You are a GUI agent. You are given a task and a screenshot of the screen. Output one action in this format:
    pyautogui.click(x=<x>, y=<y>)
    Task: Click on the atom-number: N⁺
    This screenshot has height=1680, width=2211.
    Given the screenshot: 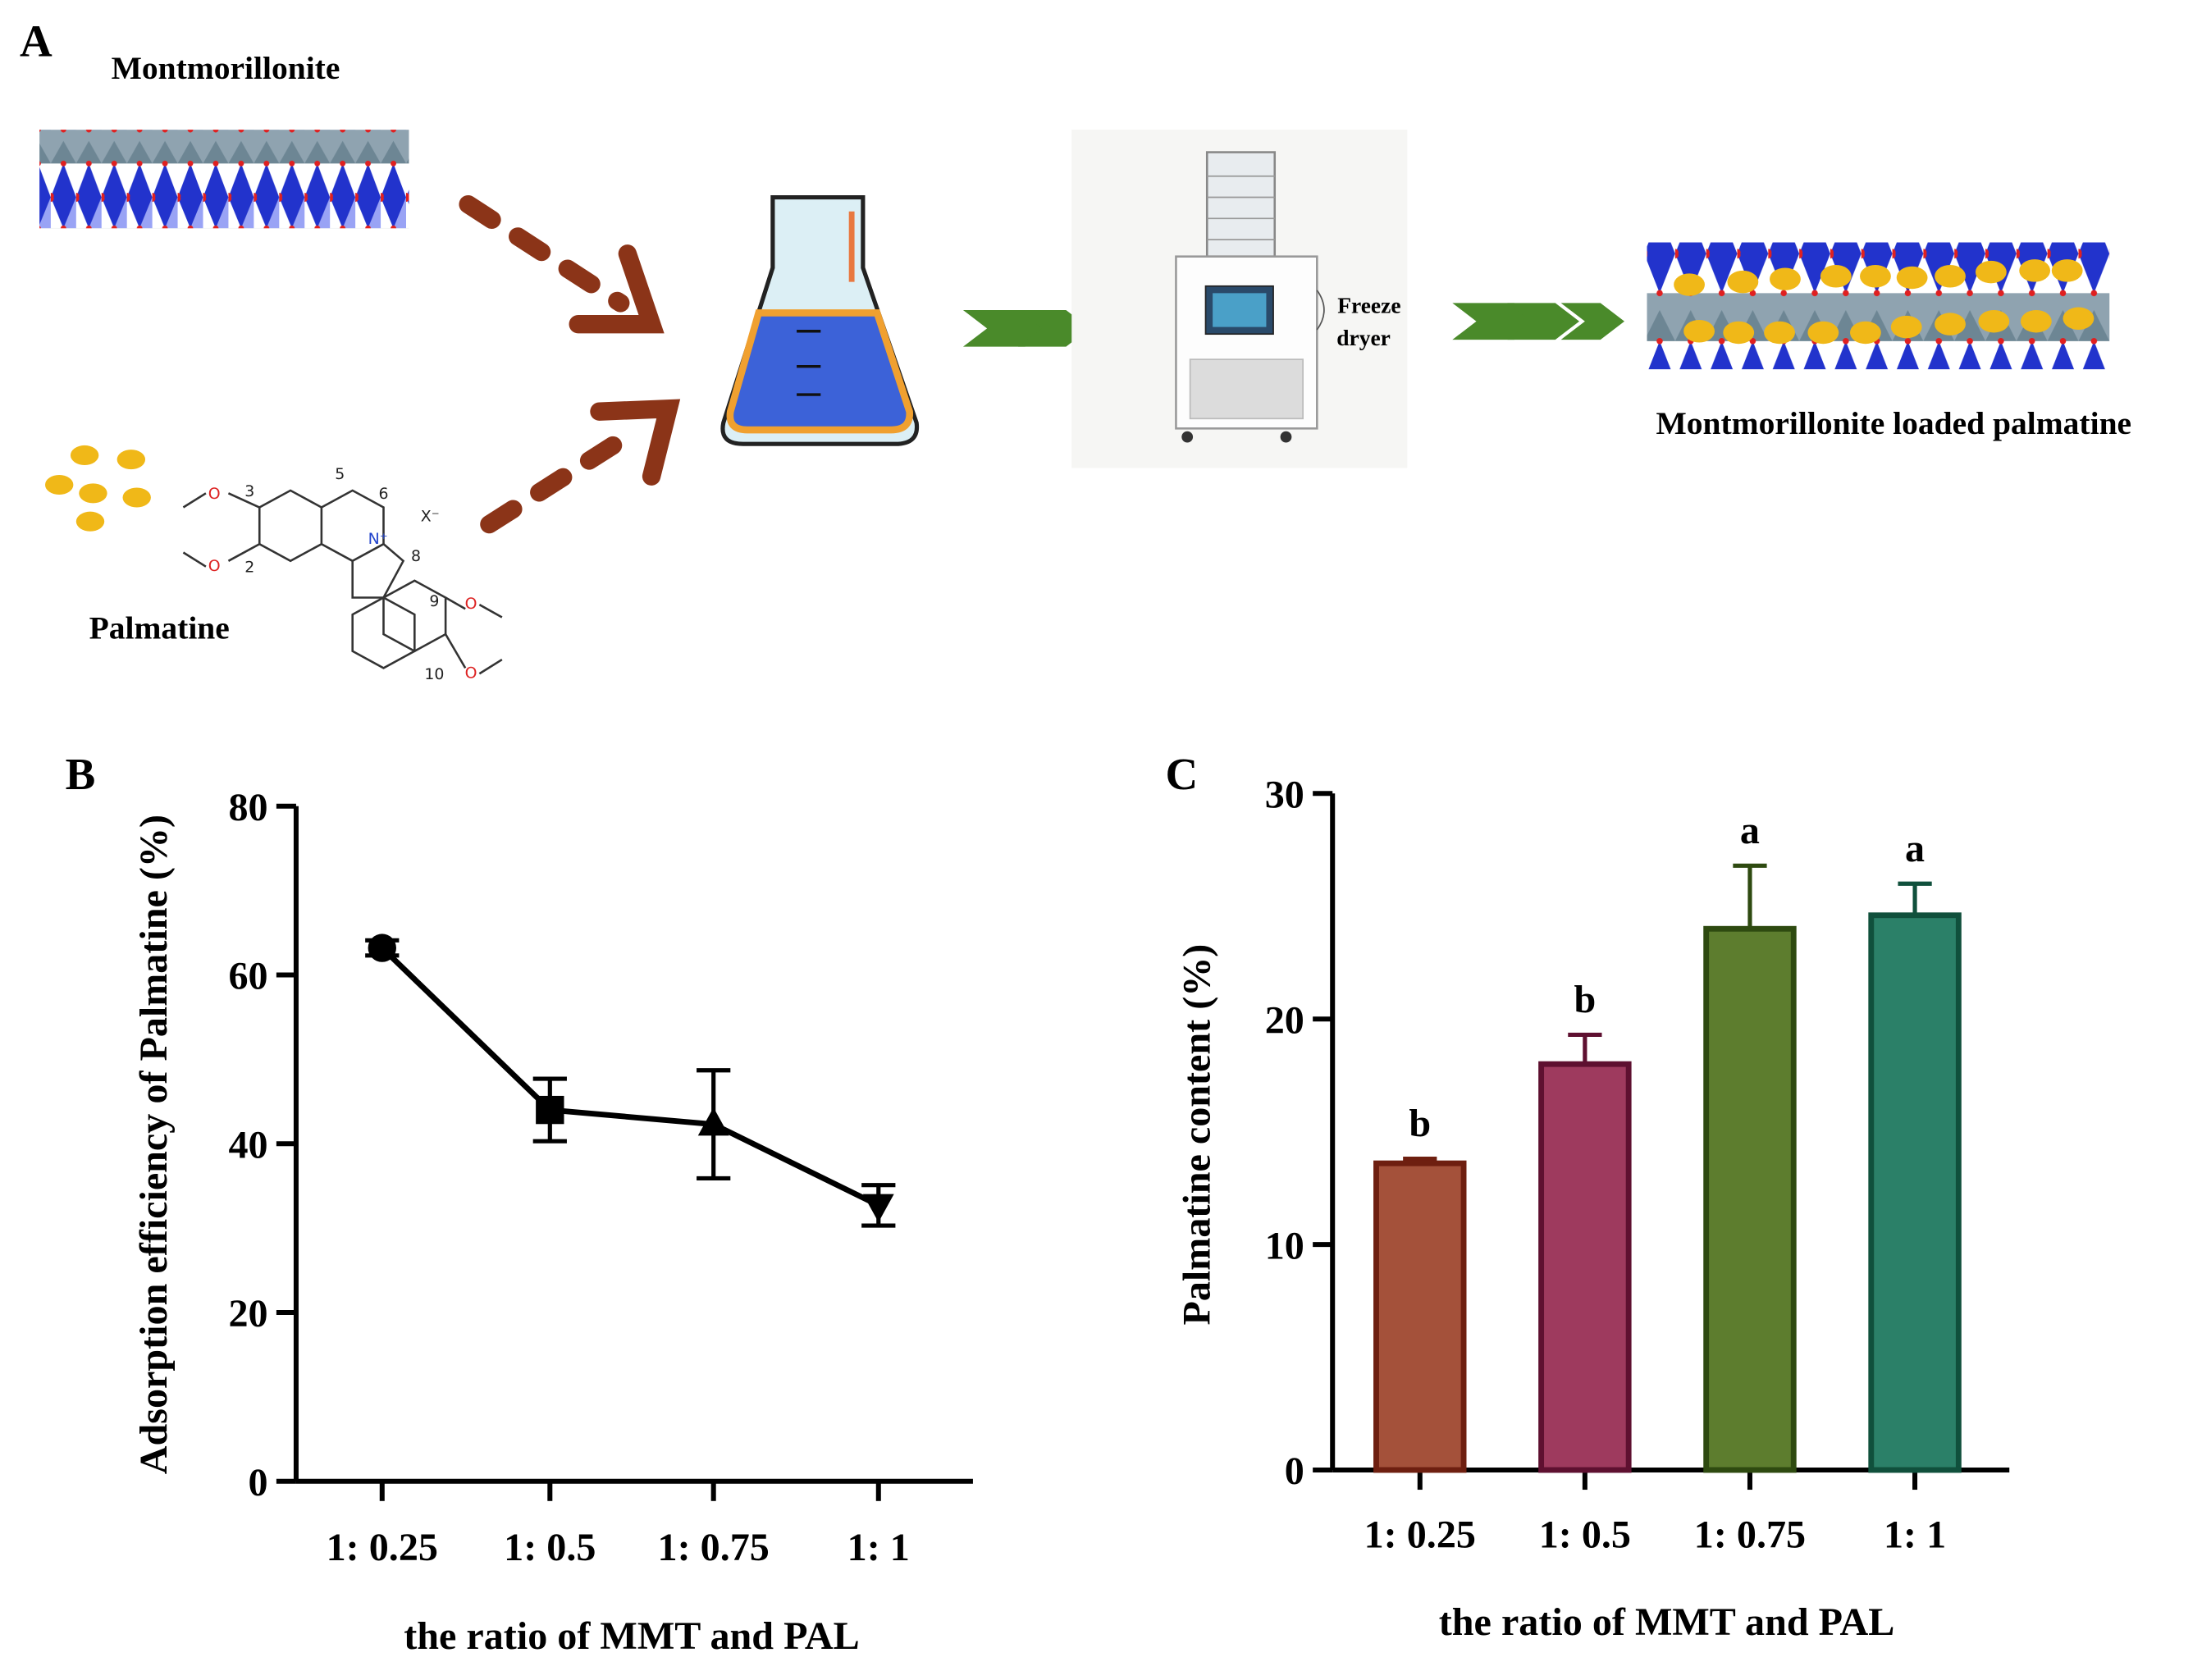 What is the action you would take?
    pyautogui.click(x=378, y=539)
    